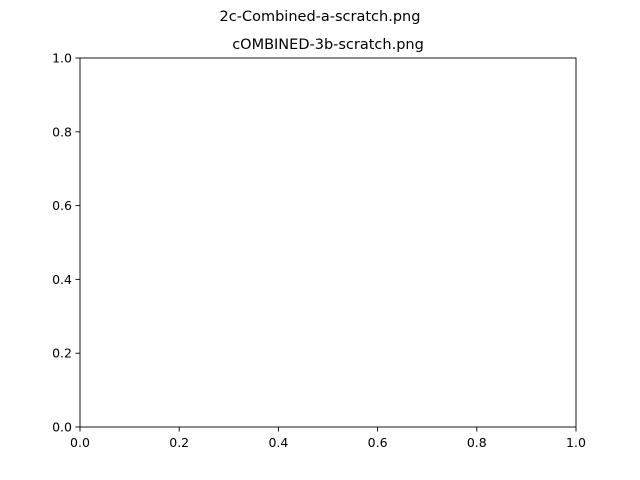  I want to click on y-tick-label: 0.2, so click(62, 353).